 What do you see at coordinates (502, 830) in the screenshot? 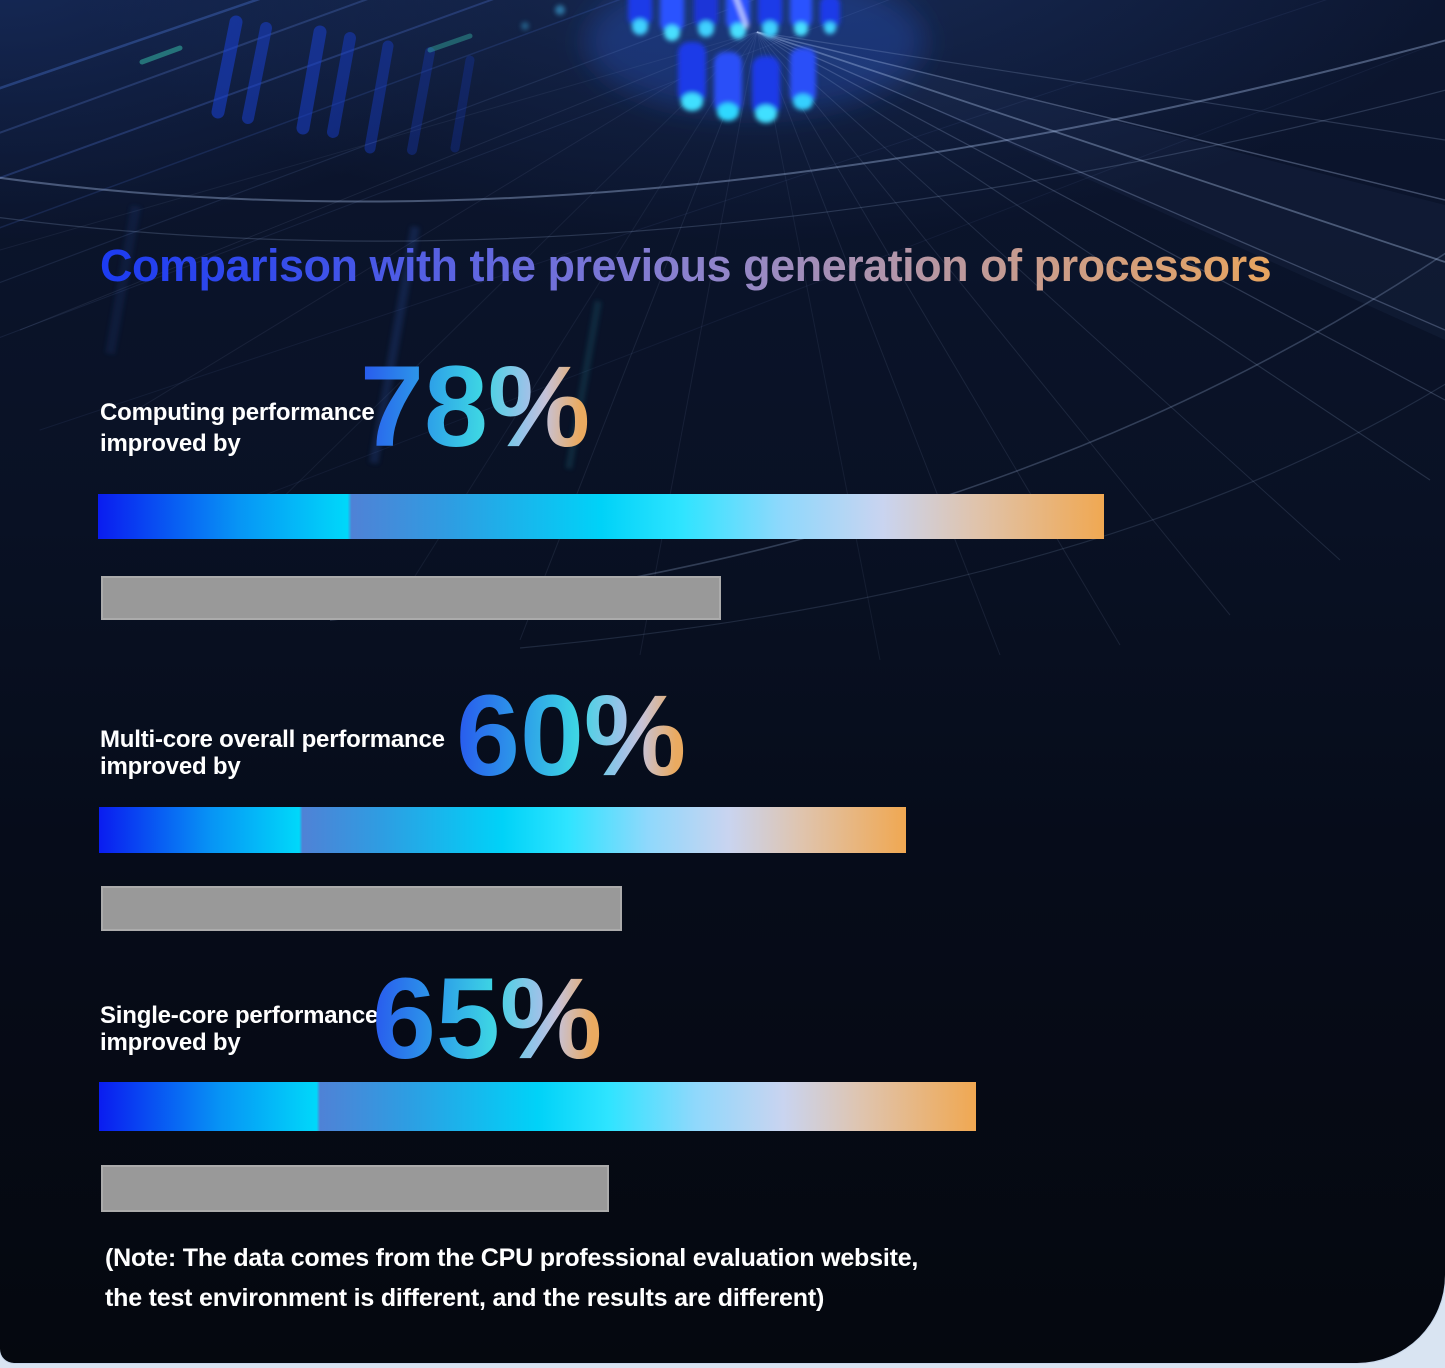
I see `improved-bar-multicore` at bounding box center [502, 830].